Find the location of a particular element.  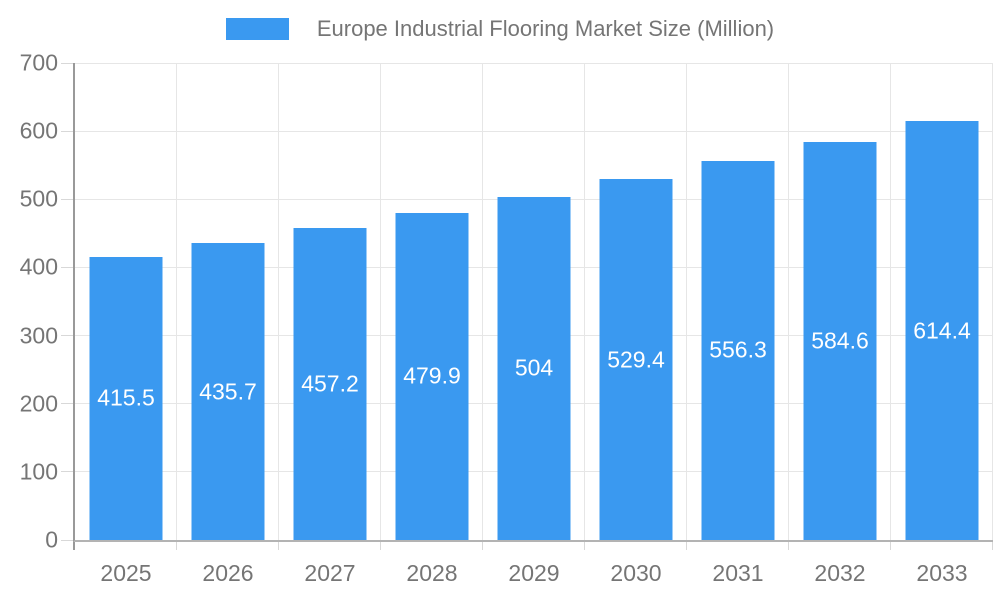

bar-value-label-2032: 584.6 is located at coordinates (840, 340).